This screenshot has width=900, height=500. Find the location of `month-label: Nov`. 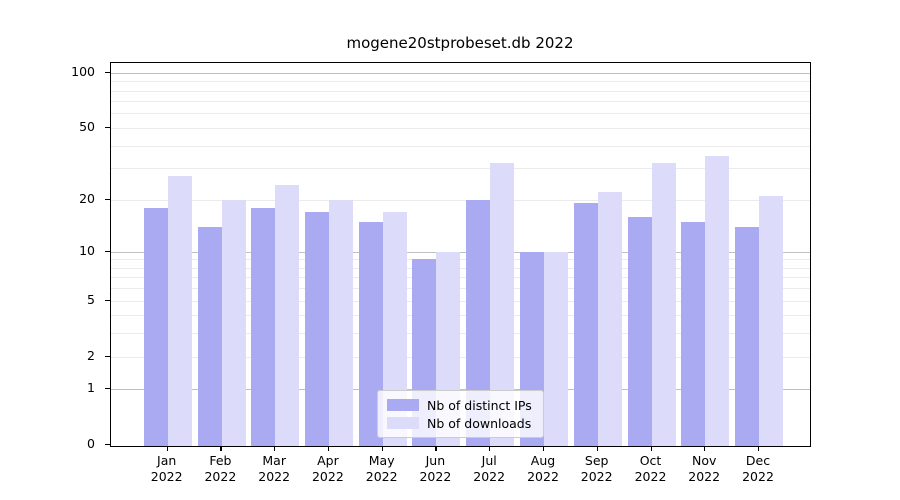

month-label: Nov is located at coordinates (704, 460).